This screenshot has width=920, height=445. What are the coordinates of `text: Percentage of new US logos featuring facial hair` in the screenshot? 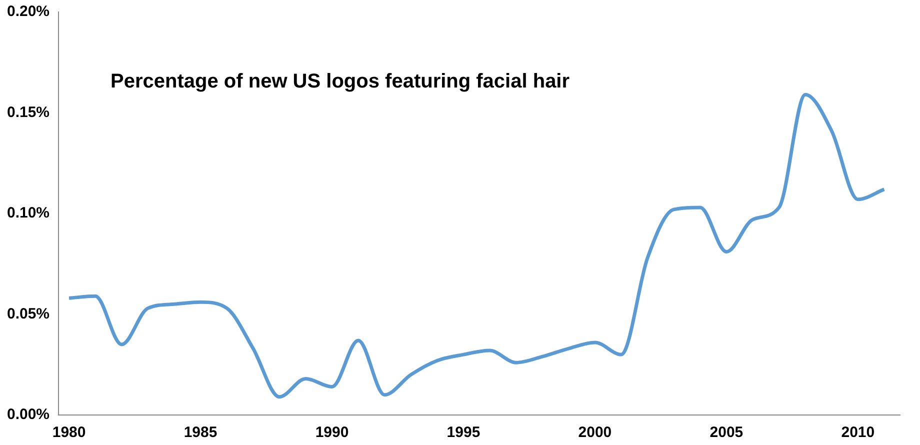 It's located at (340, 81).